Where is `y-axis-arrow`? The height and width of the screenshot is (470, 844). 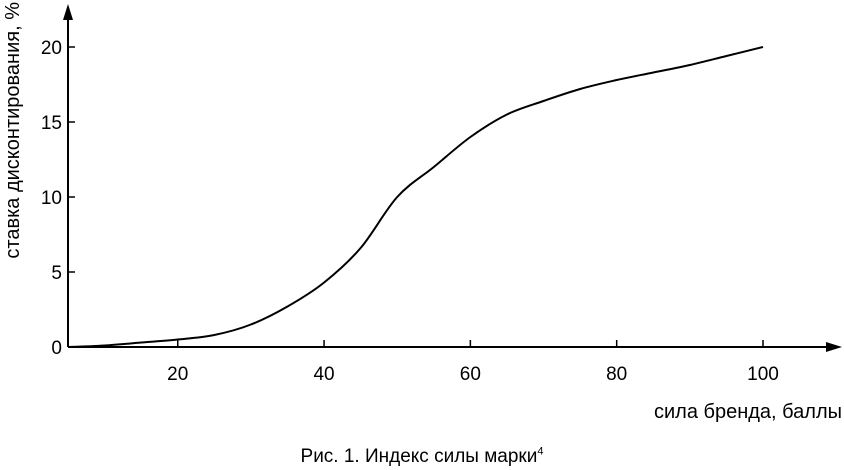 y-axis-arrow is located at coordinates (68, 12).